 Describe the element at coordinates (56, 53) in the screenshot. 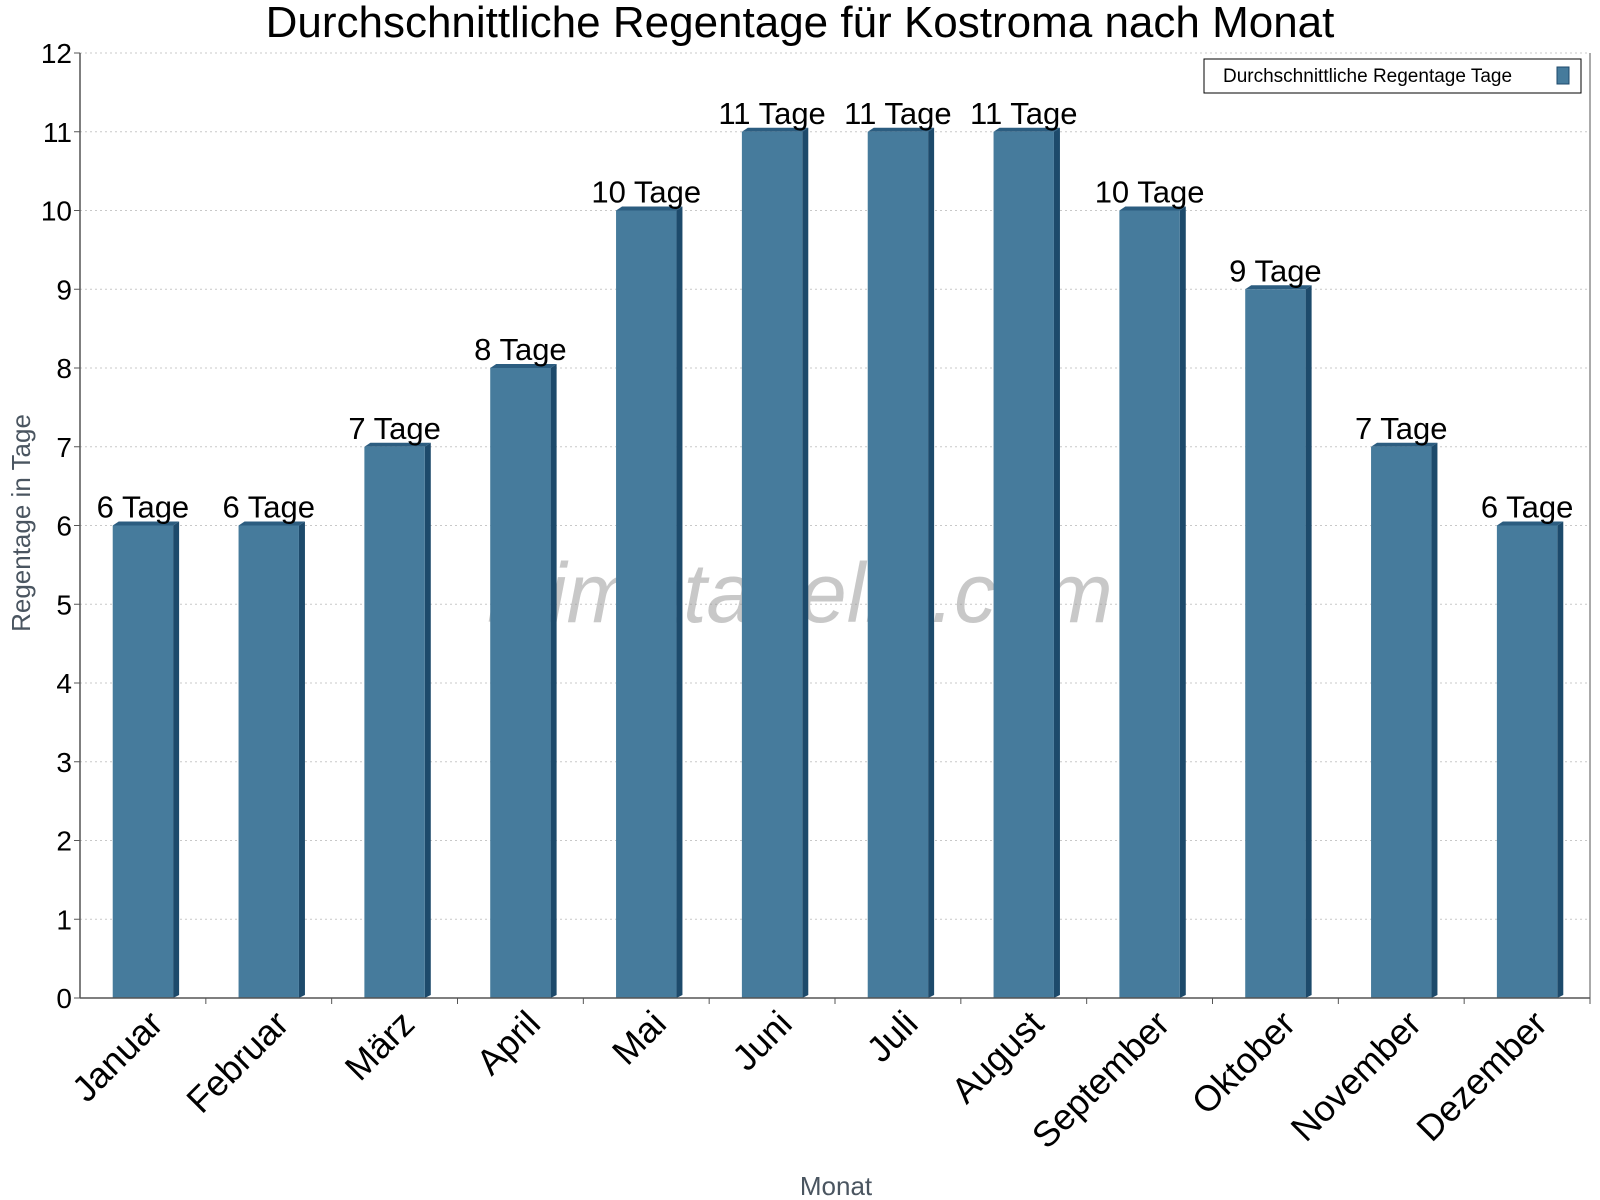

I see `y-tick-label: 12` at that location.